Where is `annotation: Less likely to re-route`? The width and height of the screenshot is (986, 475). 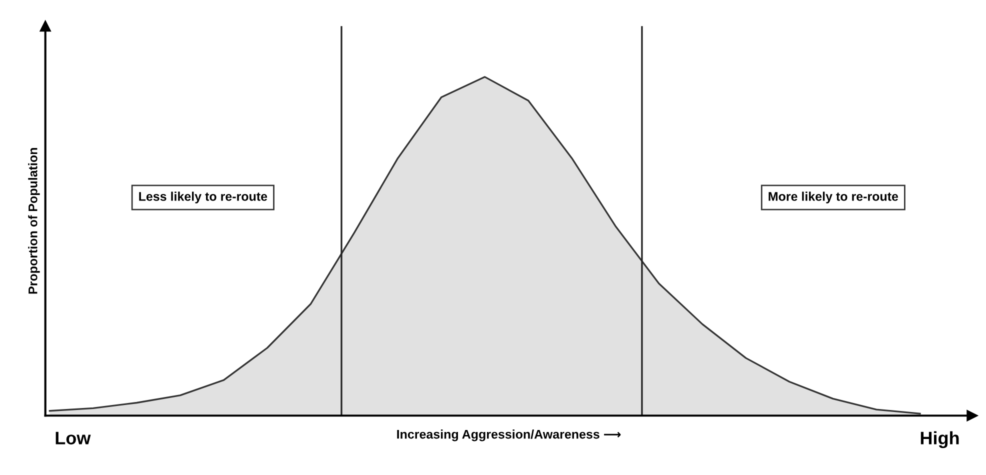 annotation: Less likely to re-route is located at coordinates (203, 198).